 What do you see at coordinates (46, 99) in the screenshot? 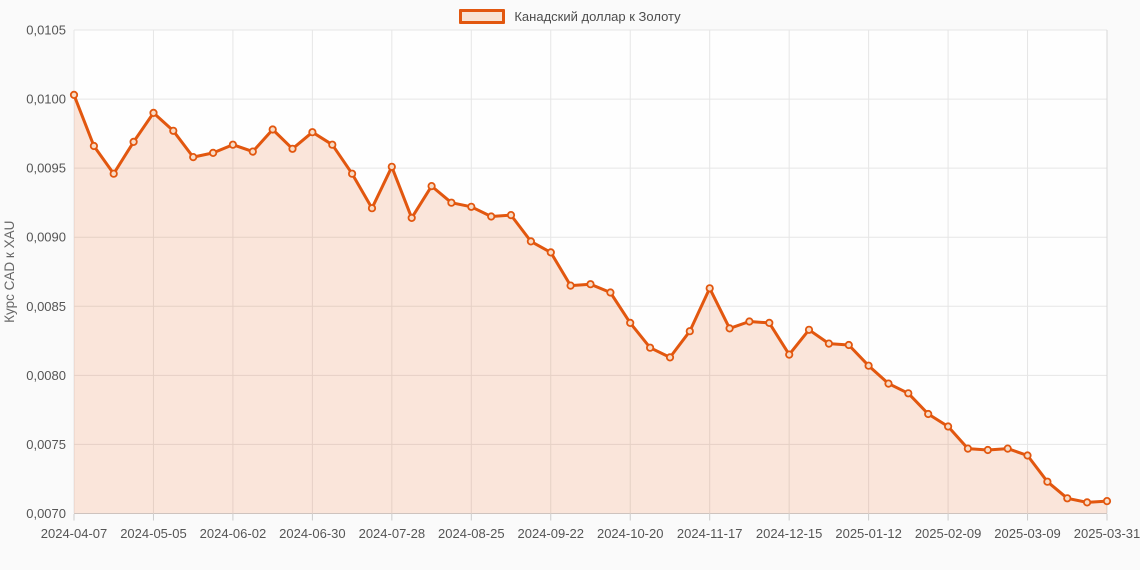
I see `y-tick-label: 0,0100` at bounding box center [46, 99].